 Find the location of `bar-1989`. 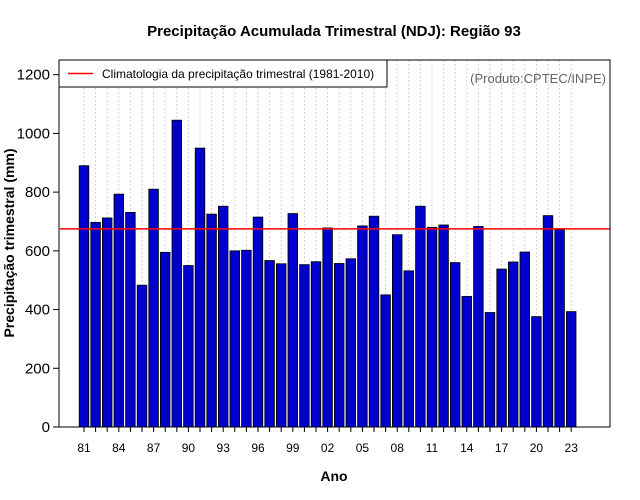

bar-1989 is located at coordinates (177, 273).